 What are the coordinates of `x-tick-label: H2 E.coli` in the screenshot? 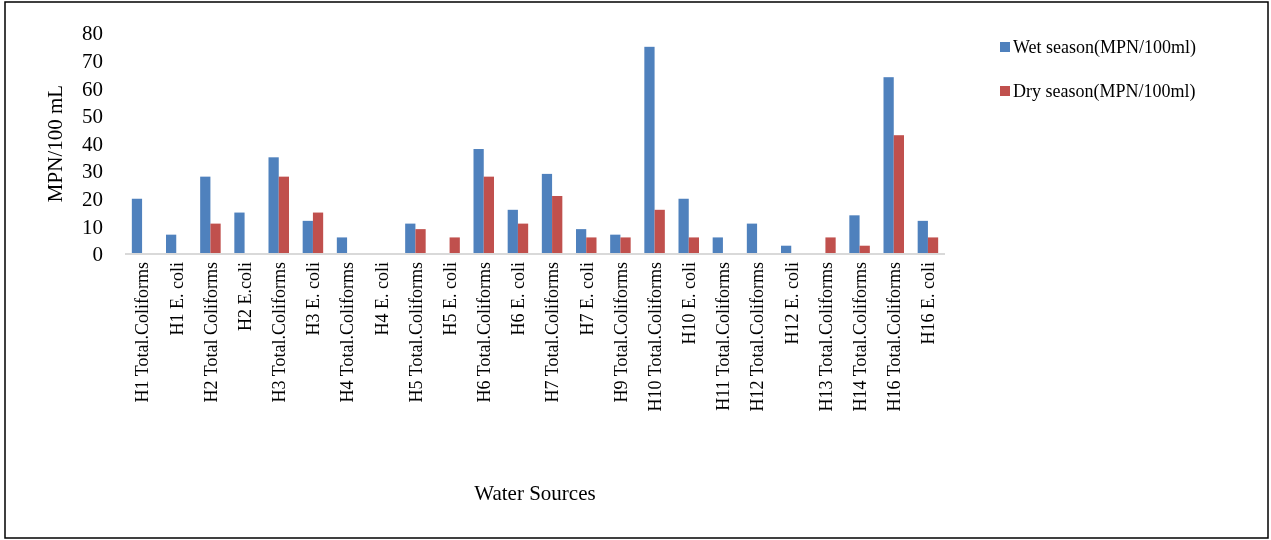 It's located at (244, 296).